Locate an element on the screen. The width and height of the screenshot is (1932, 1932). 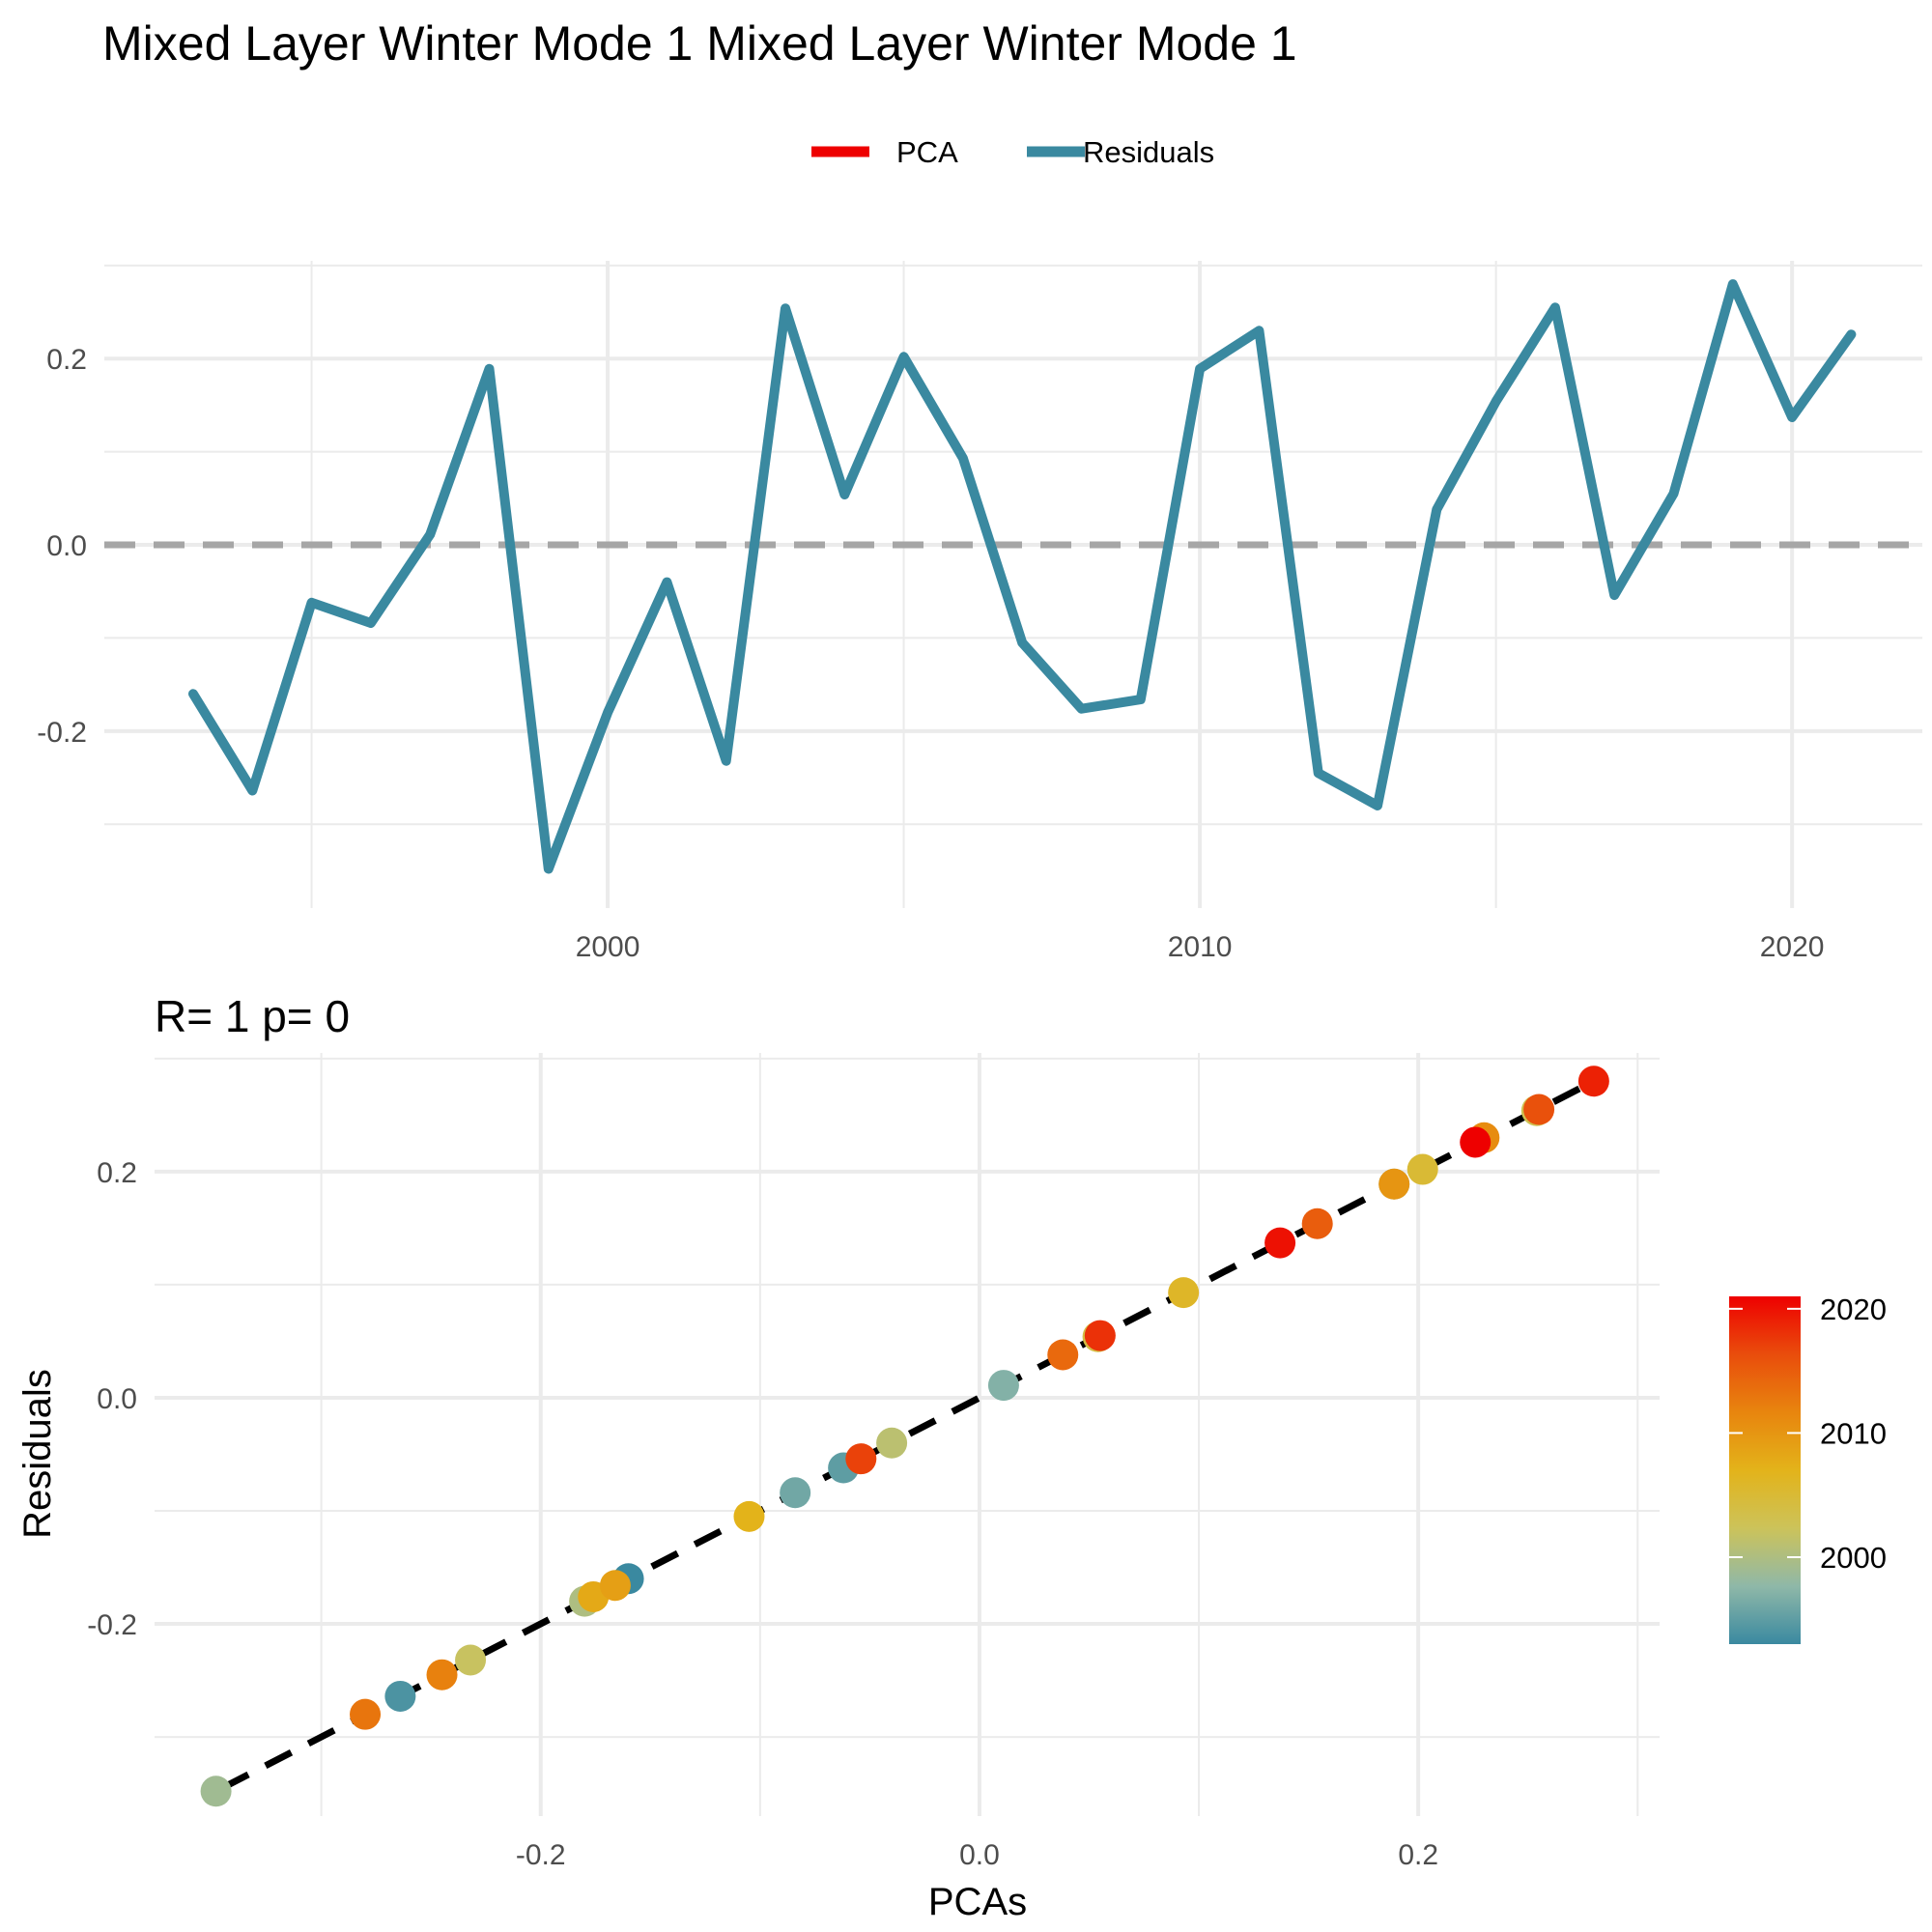
bottom-x-tick-label: 0.0 is located at coordinates (979, 1855).